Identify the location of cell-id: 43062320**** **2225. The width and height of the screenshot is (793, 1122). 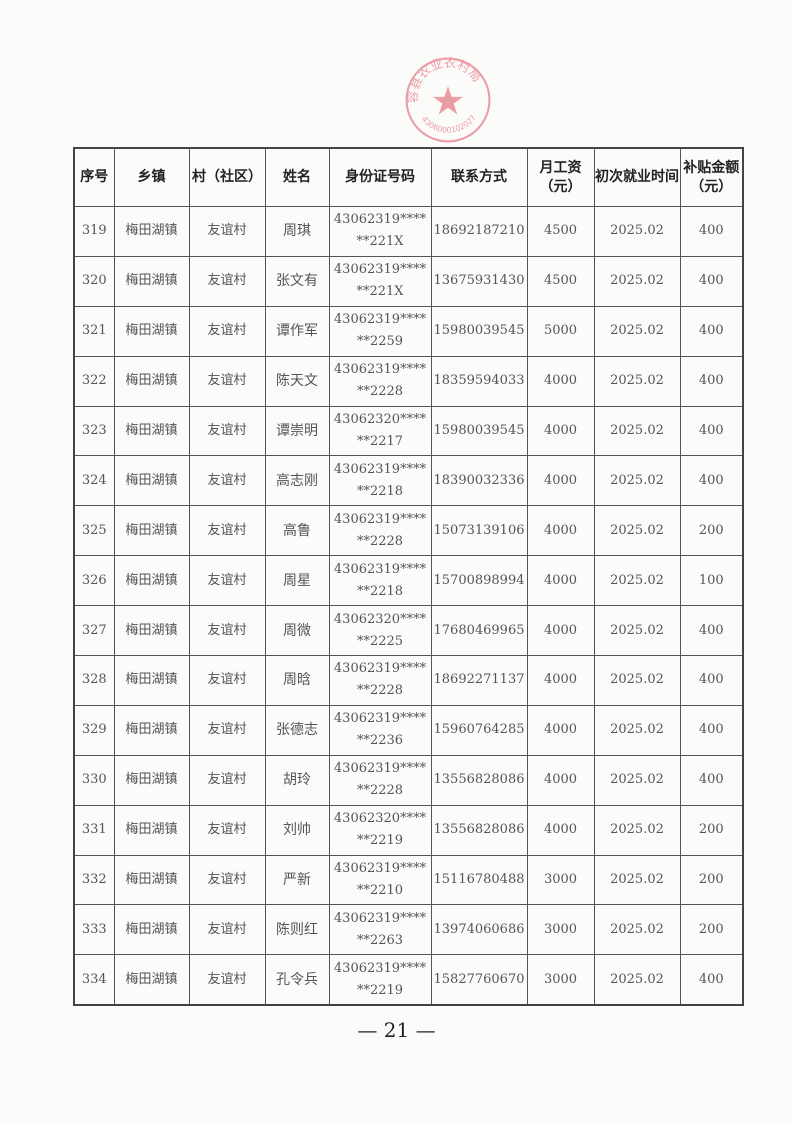
(380, 631).